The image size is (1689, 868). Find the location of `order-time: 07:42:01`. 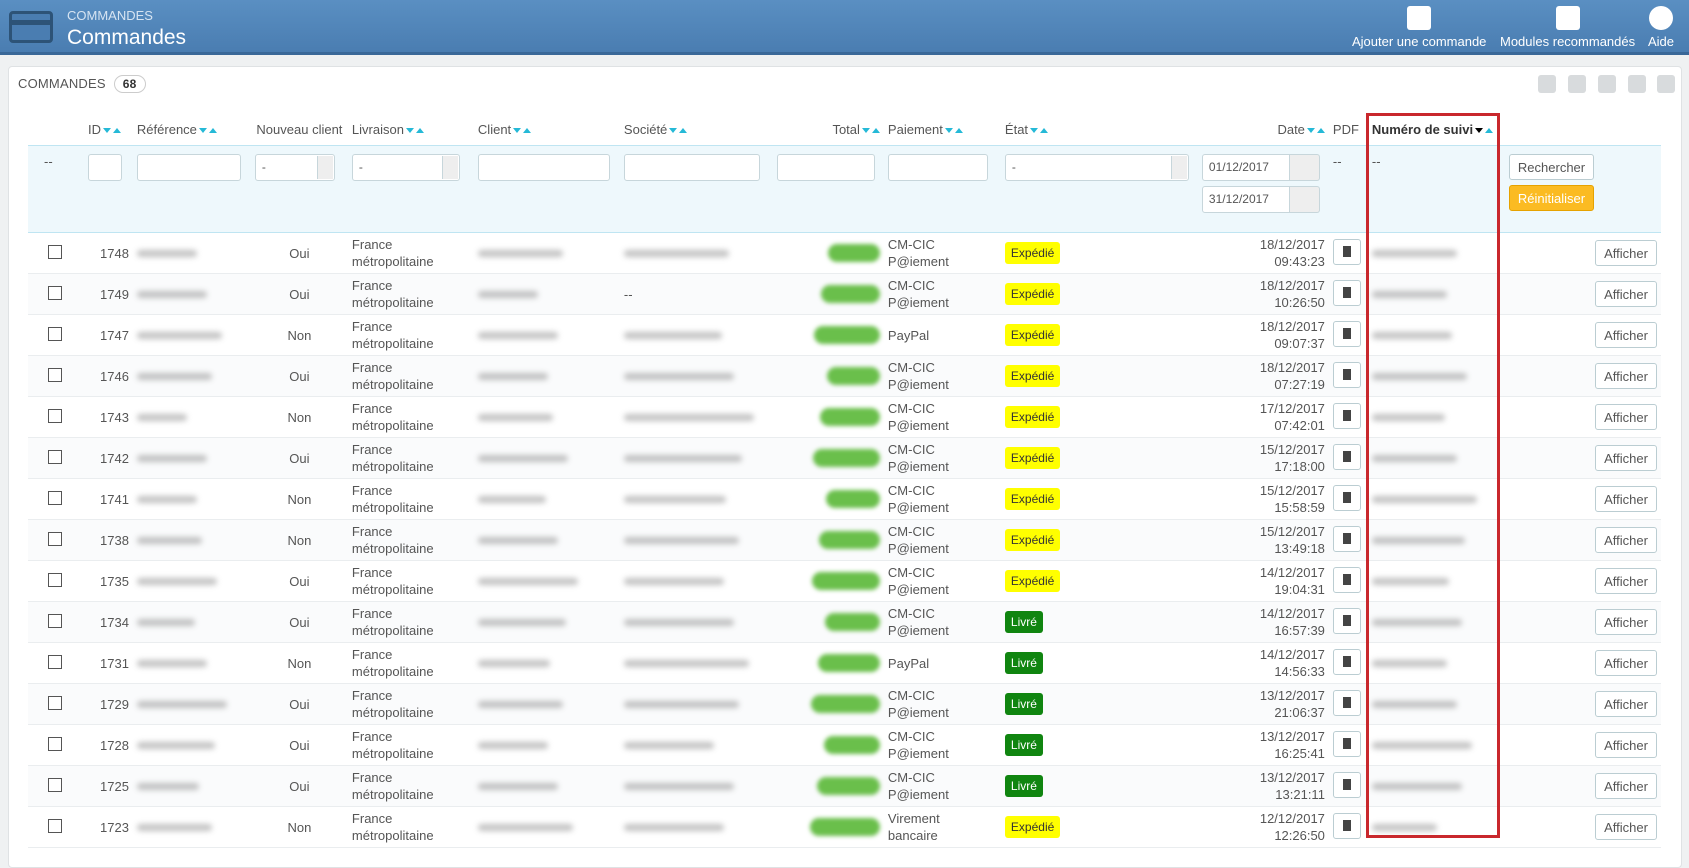

order-time: 07:42:01 is located at coordinates (1299, 425).